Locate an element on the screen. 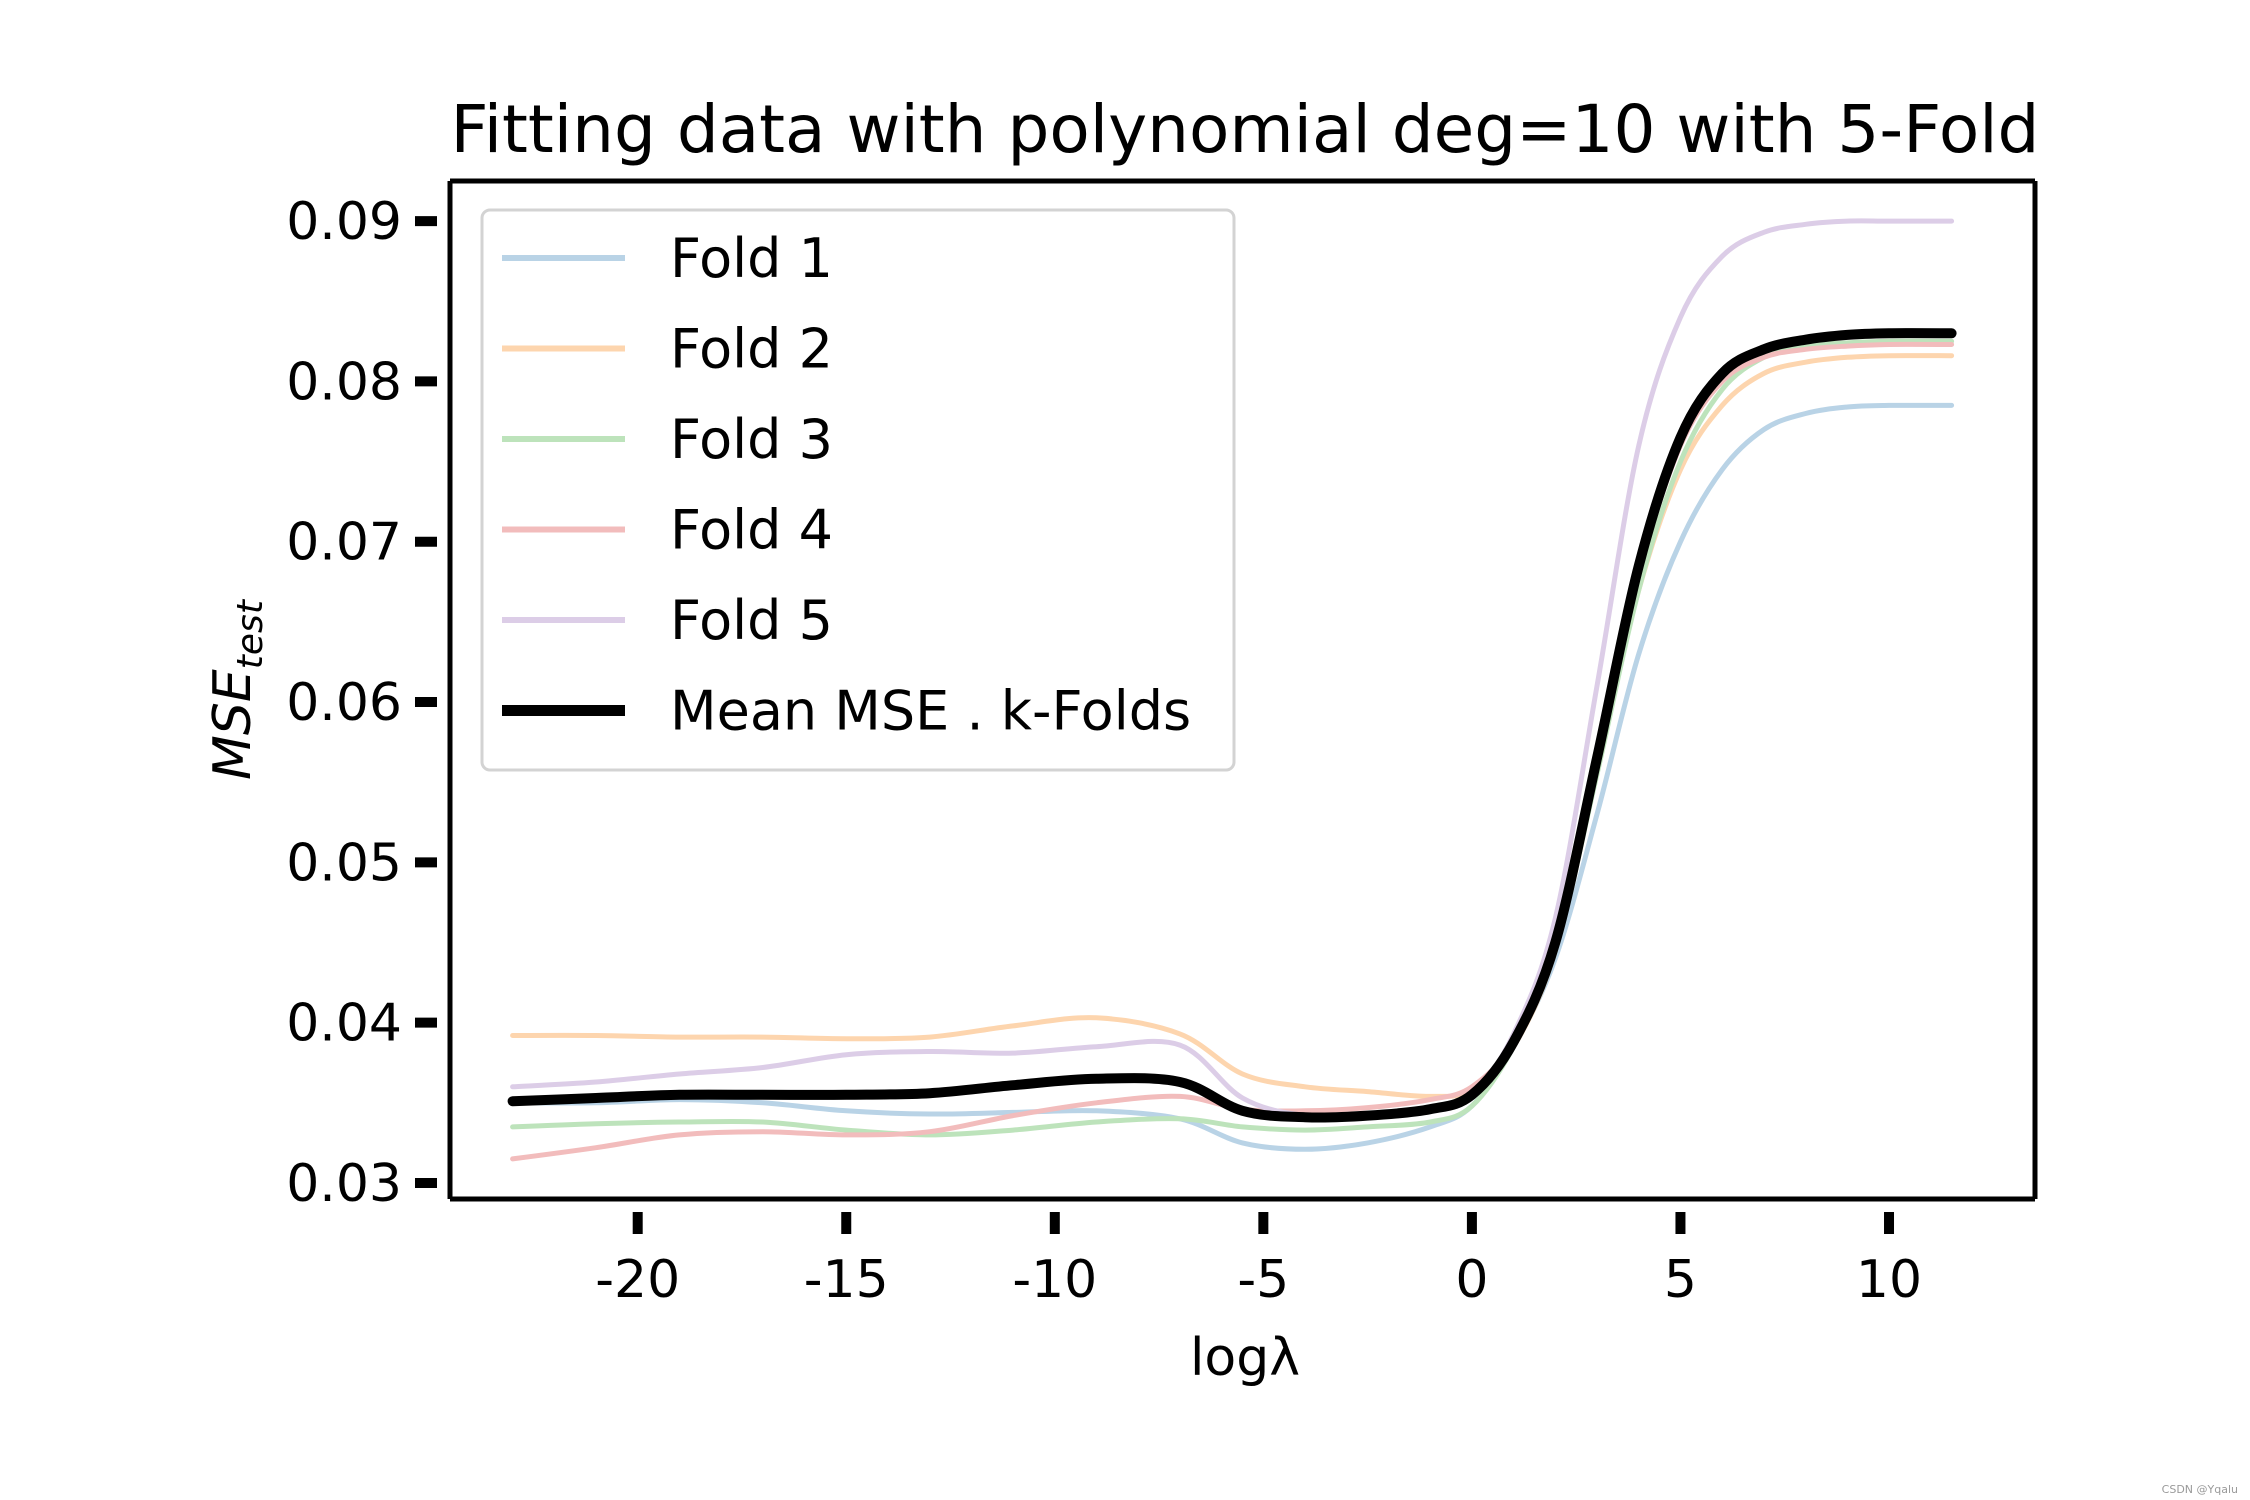 The image size is (2250, 1500). y-tick-label: 0.08 is located at coordinates (344, 382).